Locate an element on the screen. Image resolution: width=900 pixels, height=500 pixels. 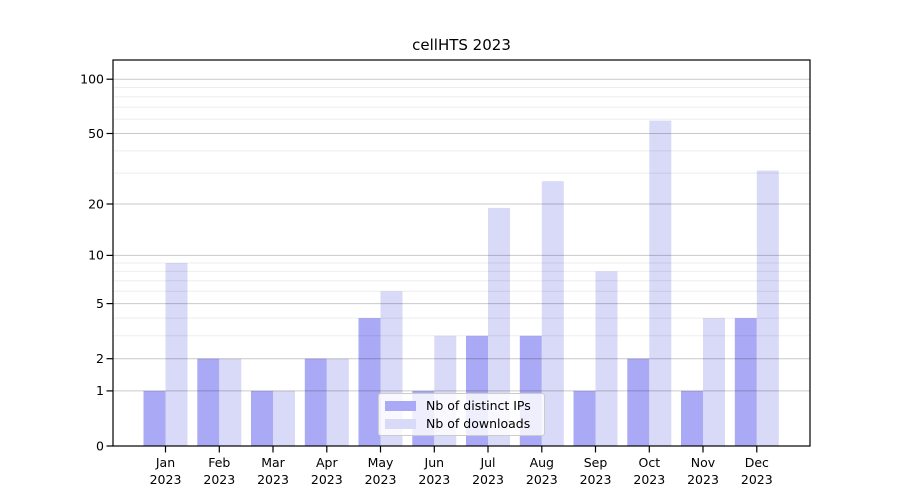
bar-downloads-jul is located at coordinates (499, 326).